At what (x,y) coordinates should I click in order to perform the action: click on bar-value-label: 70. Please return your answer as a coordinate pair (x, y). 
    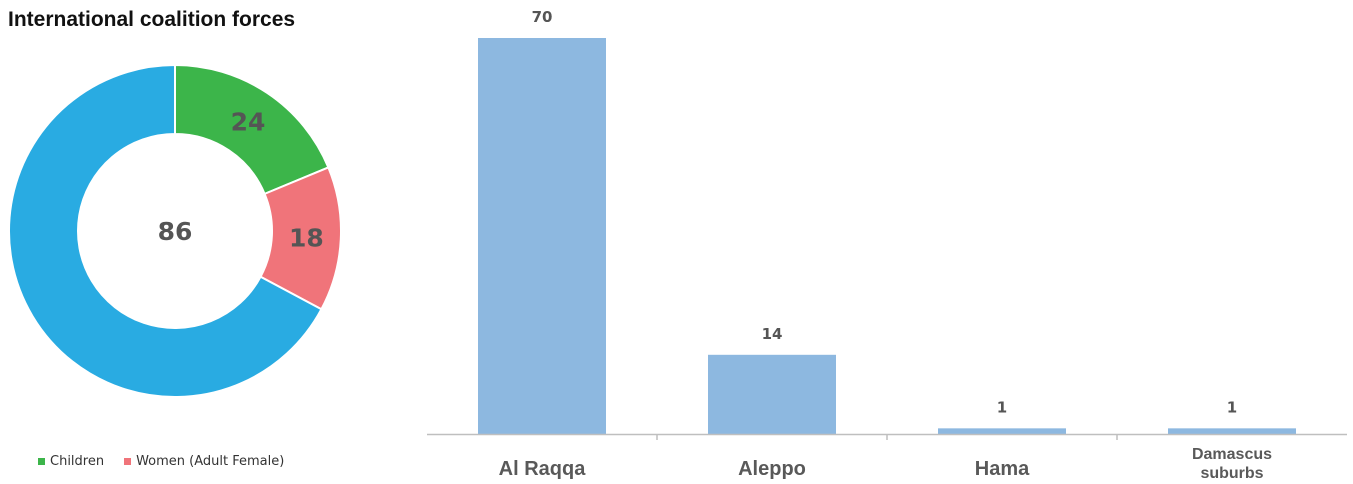
    Looking at the image, I should click on (542, 17).